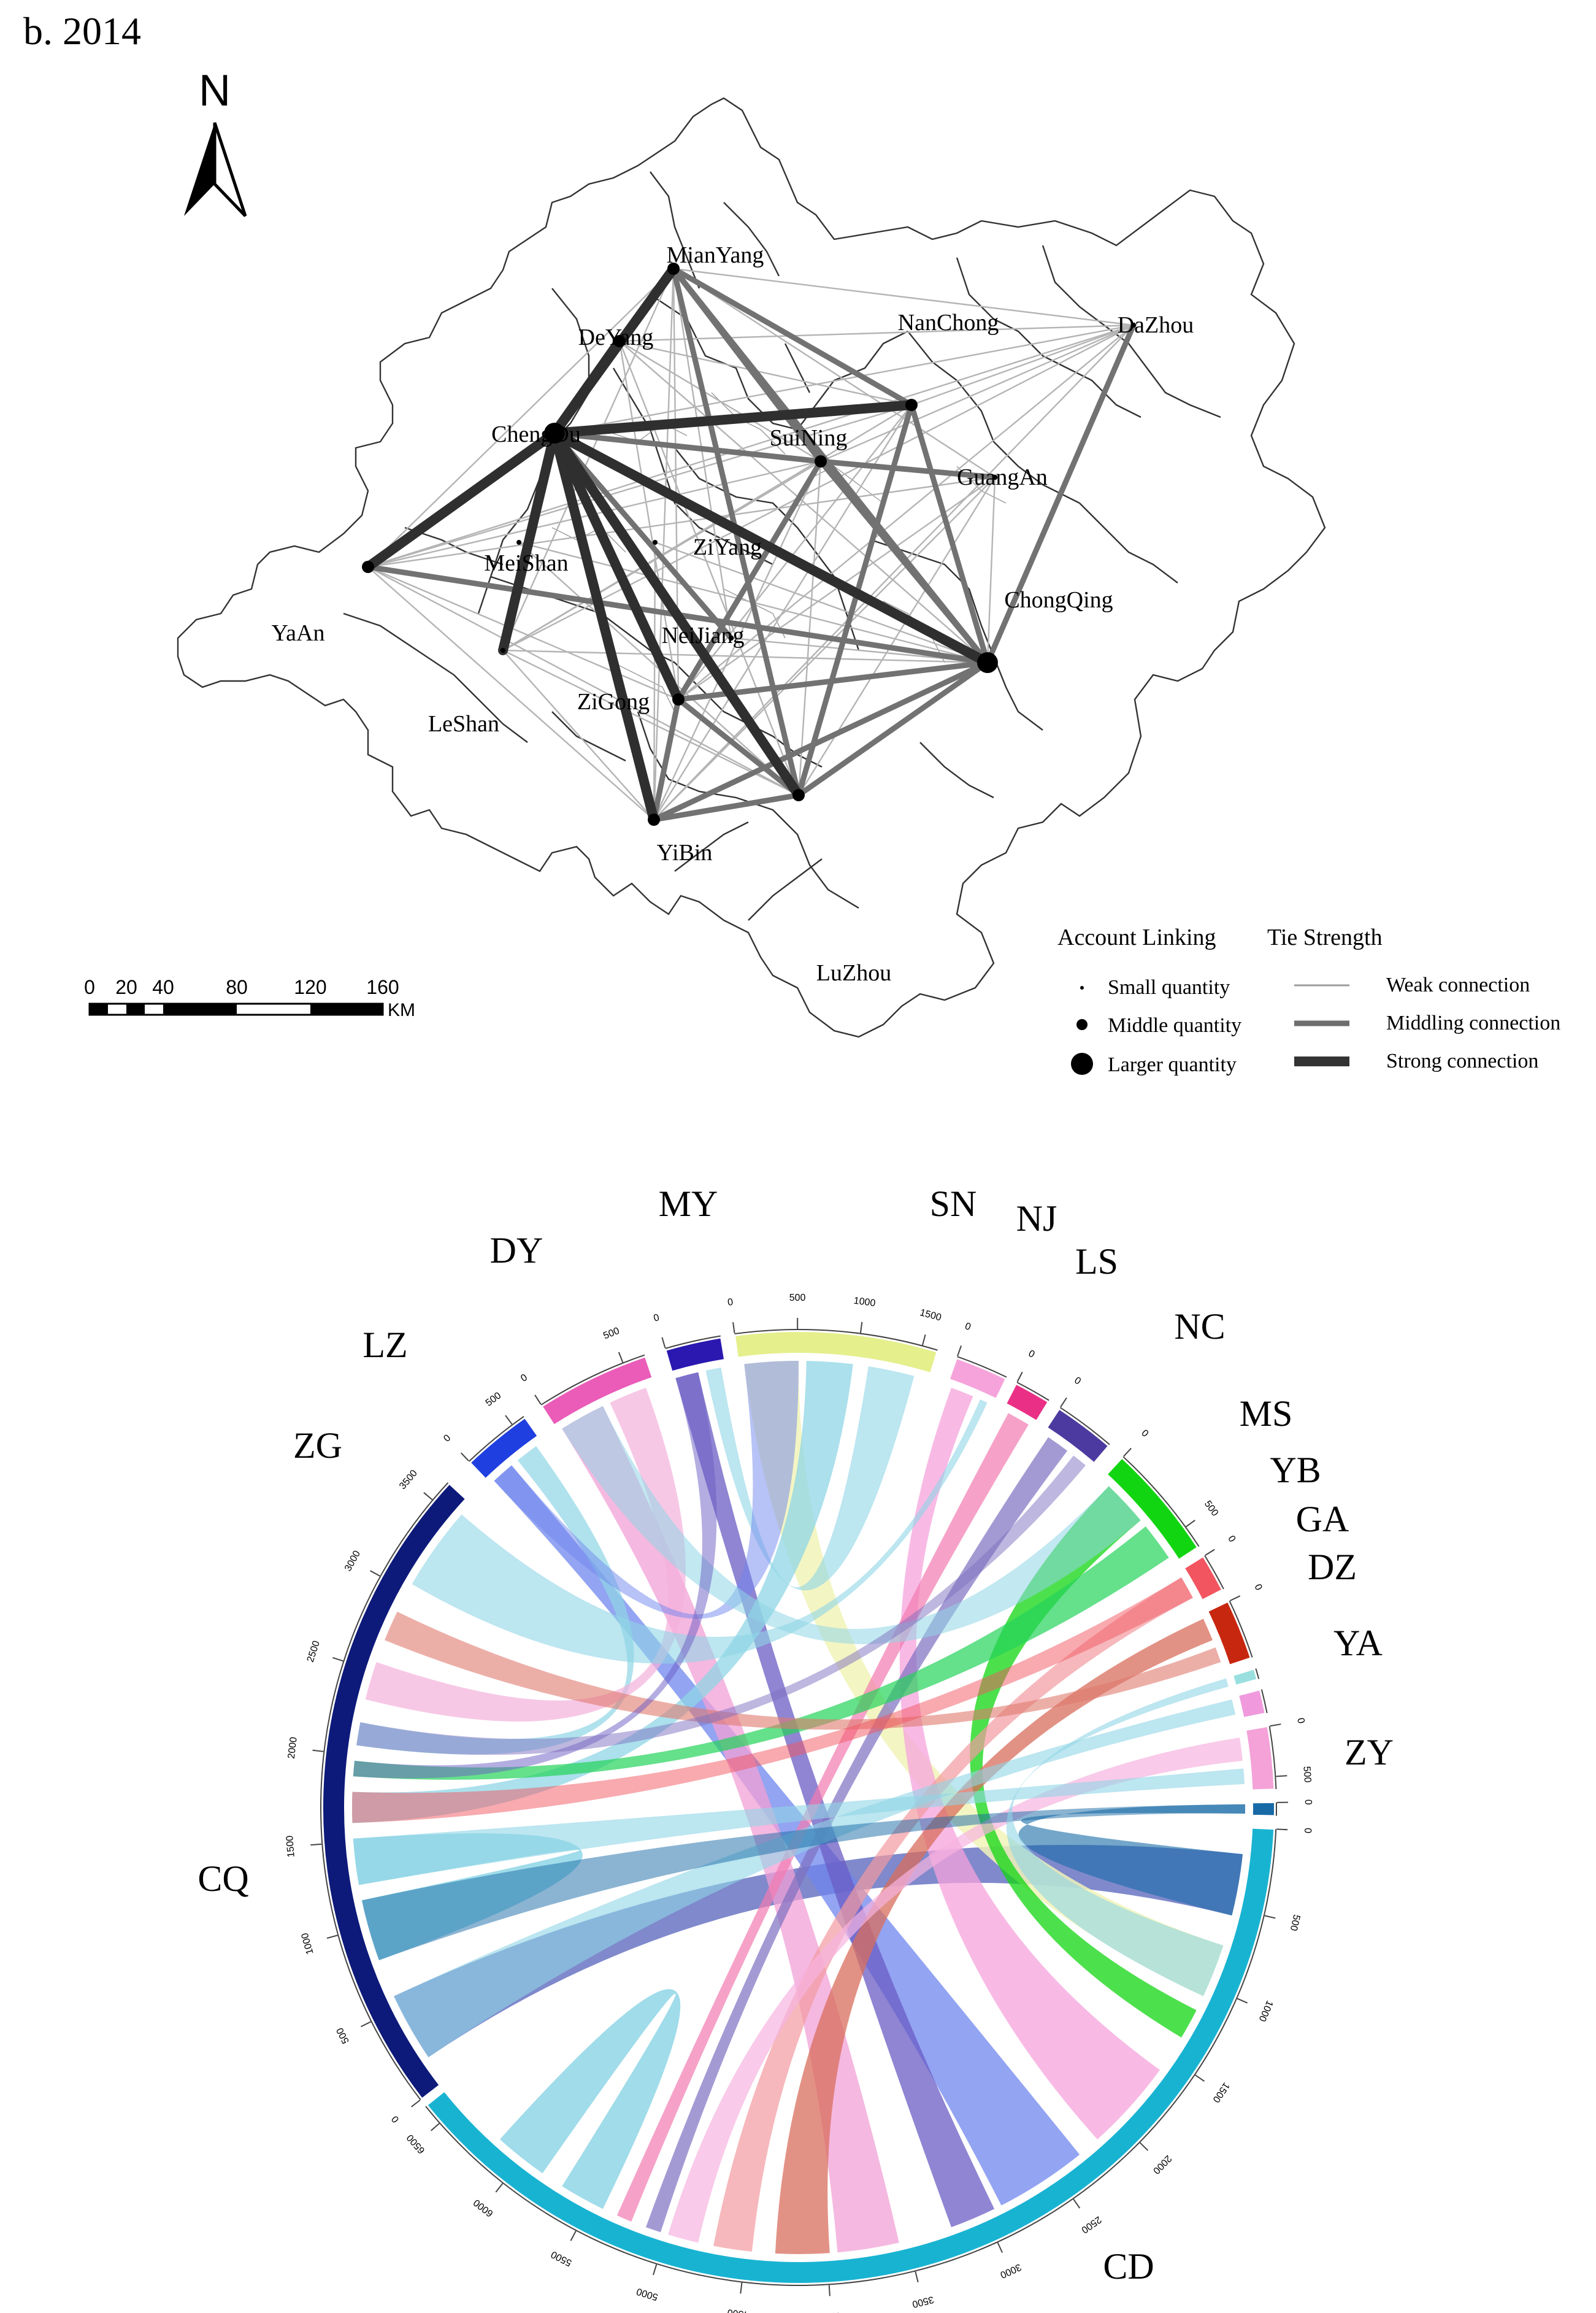  What do you see at coordinates (484, 2208) in the screenshot?
I see `chord-tick-label: 6000` at bounding box center [484, 2208].